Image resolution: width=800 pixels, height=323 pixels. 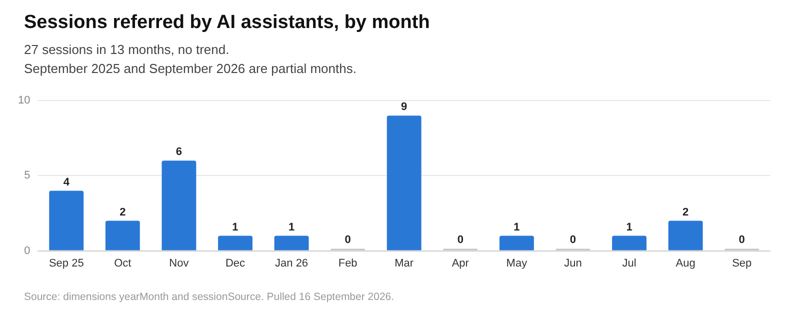 What do you see at coordinates (461, 263) in the screenshot?
I see `x-tick-label: Apr` at bounding box center [461, 263].